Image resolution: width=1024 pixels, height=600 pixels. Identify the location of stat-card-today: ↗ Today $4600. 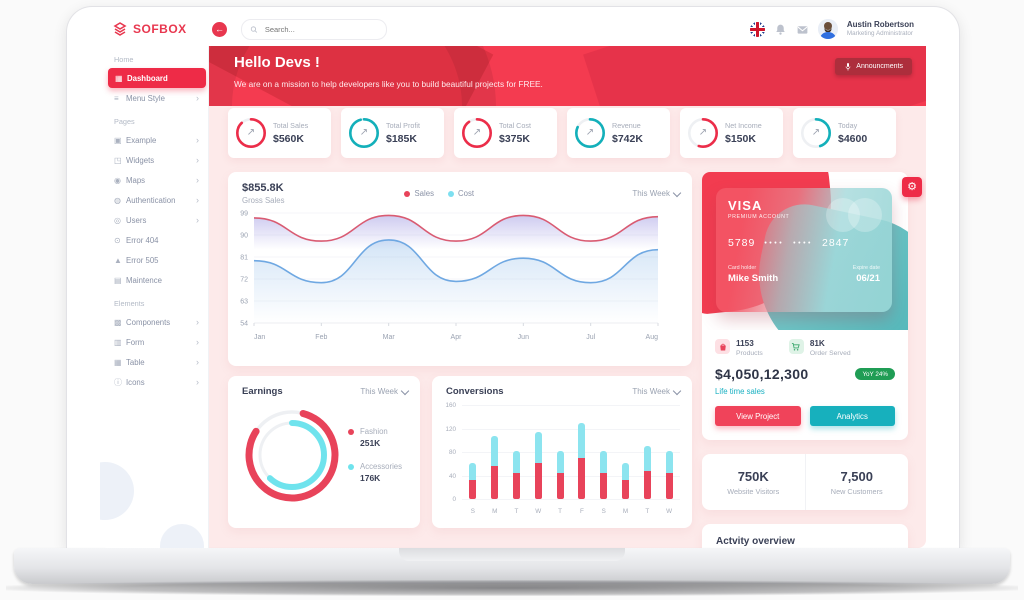
(844, 133).